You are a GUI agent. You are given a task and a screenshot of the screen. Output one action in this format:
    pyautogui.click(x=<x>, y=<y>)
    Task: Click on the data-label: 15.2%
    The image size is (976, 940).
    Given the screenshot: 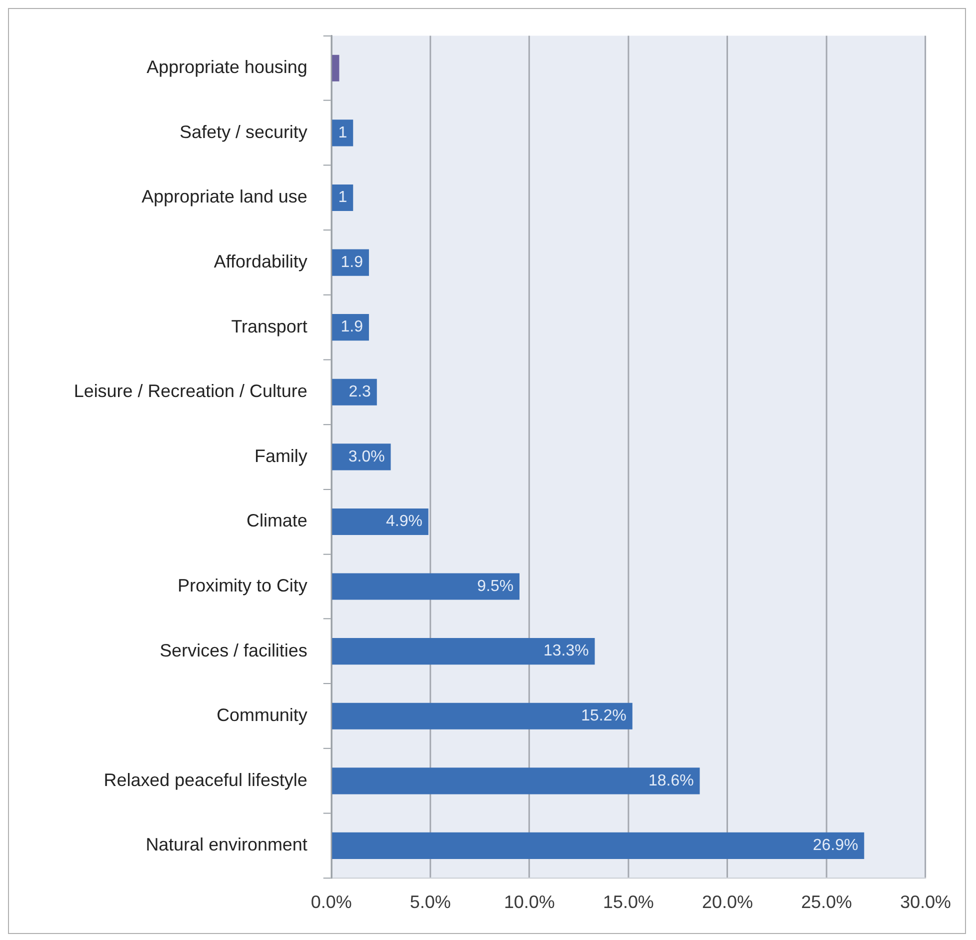 What is the action you would take?
    pyautogui.click(x=603, y=716)
    